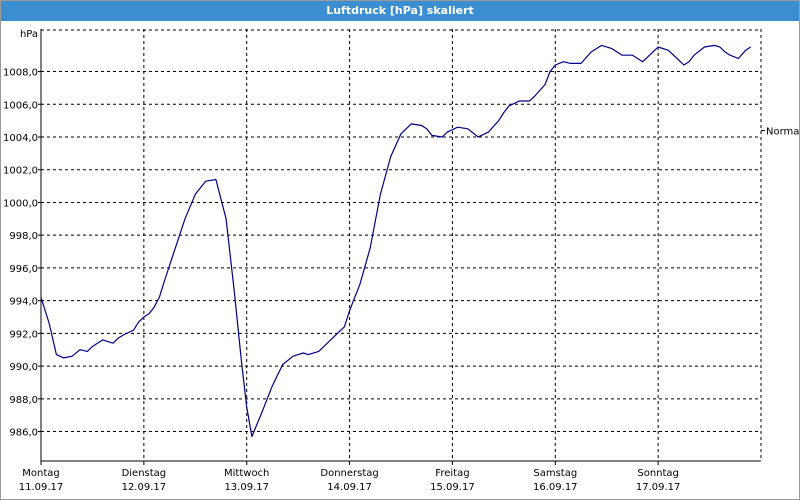 The height and width of the screenshot is (500, 800). I want to click on y-tick-label: 988,0, so click(23, 400).